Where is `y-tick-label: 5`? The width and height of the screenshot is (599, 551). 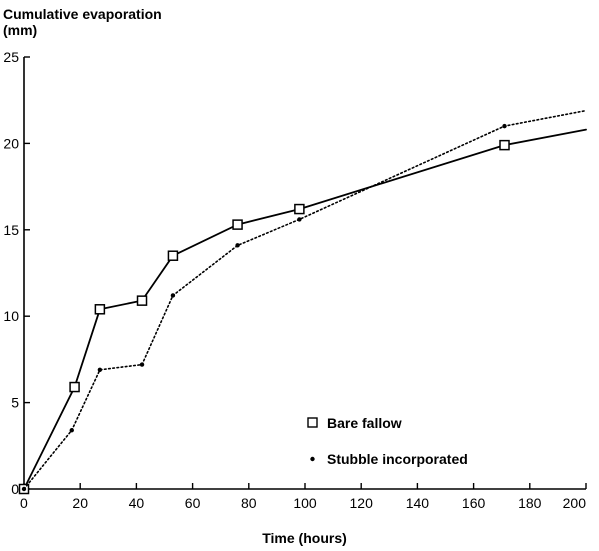
y-tick-label: 5 is located at coordinates (15, 403).